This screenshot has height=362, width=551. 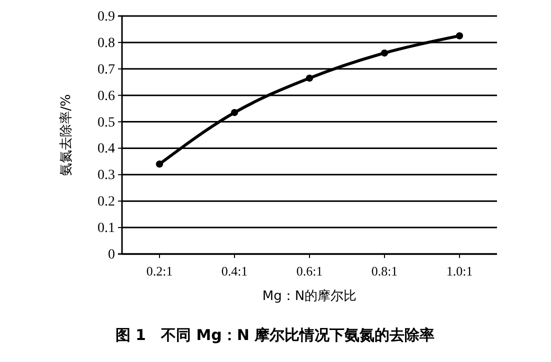 What do you see at coordinates (106, 176) in the screenshot?
I see `y-tick-label: 0.3` at bounding box center [106, 176].